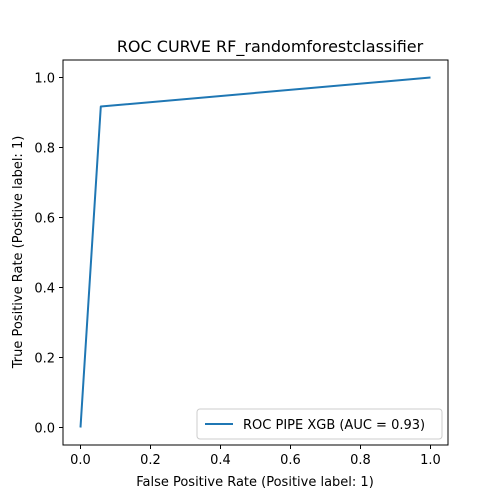 The width and height of the screenshot is (500, 500). What do you see at coordinates (44, 429) in the screenshot?
I see `y-tick-label: 0.0` at bounding box center [44, 429].